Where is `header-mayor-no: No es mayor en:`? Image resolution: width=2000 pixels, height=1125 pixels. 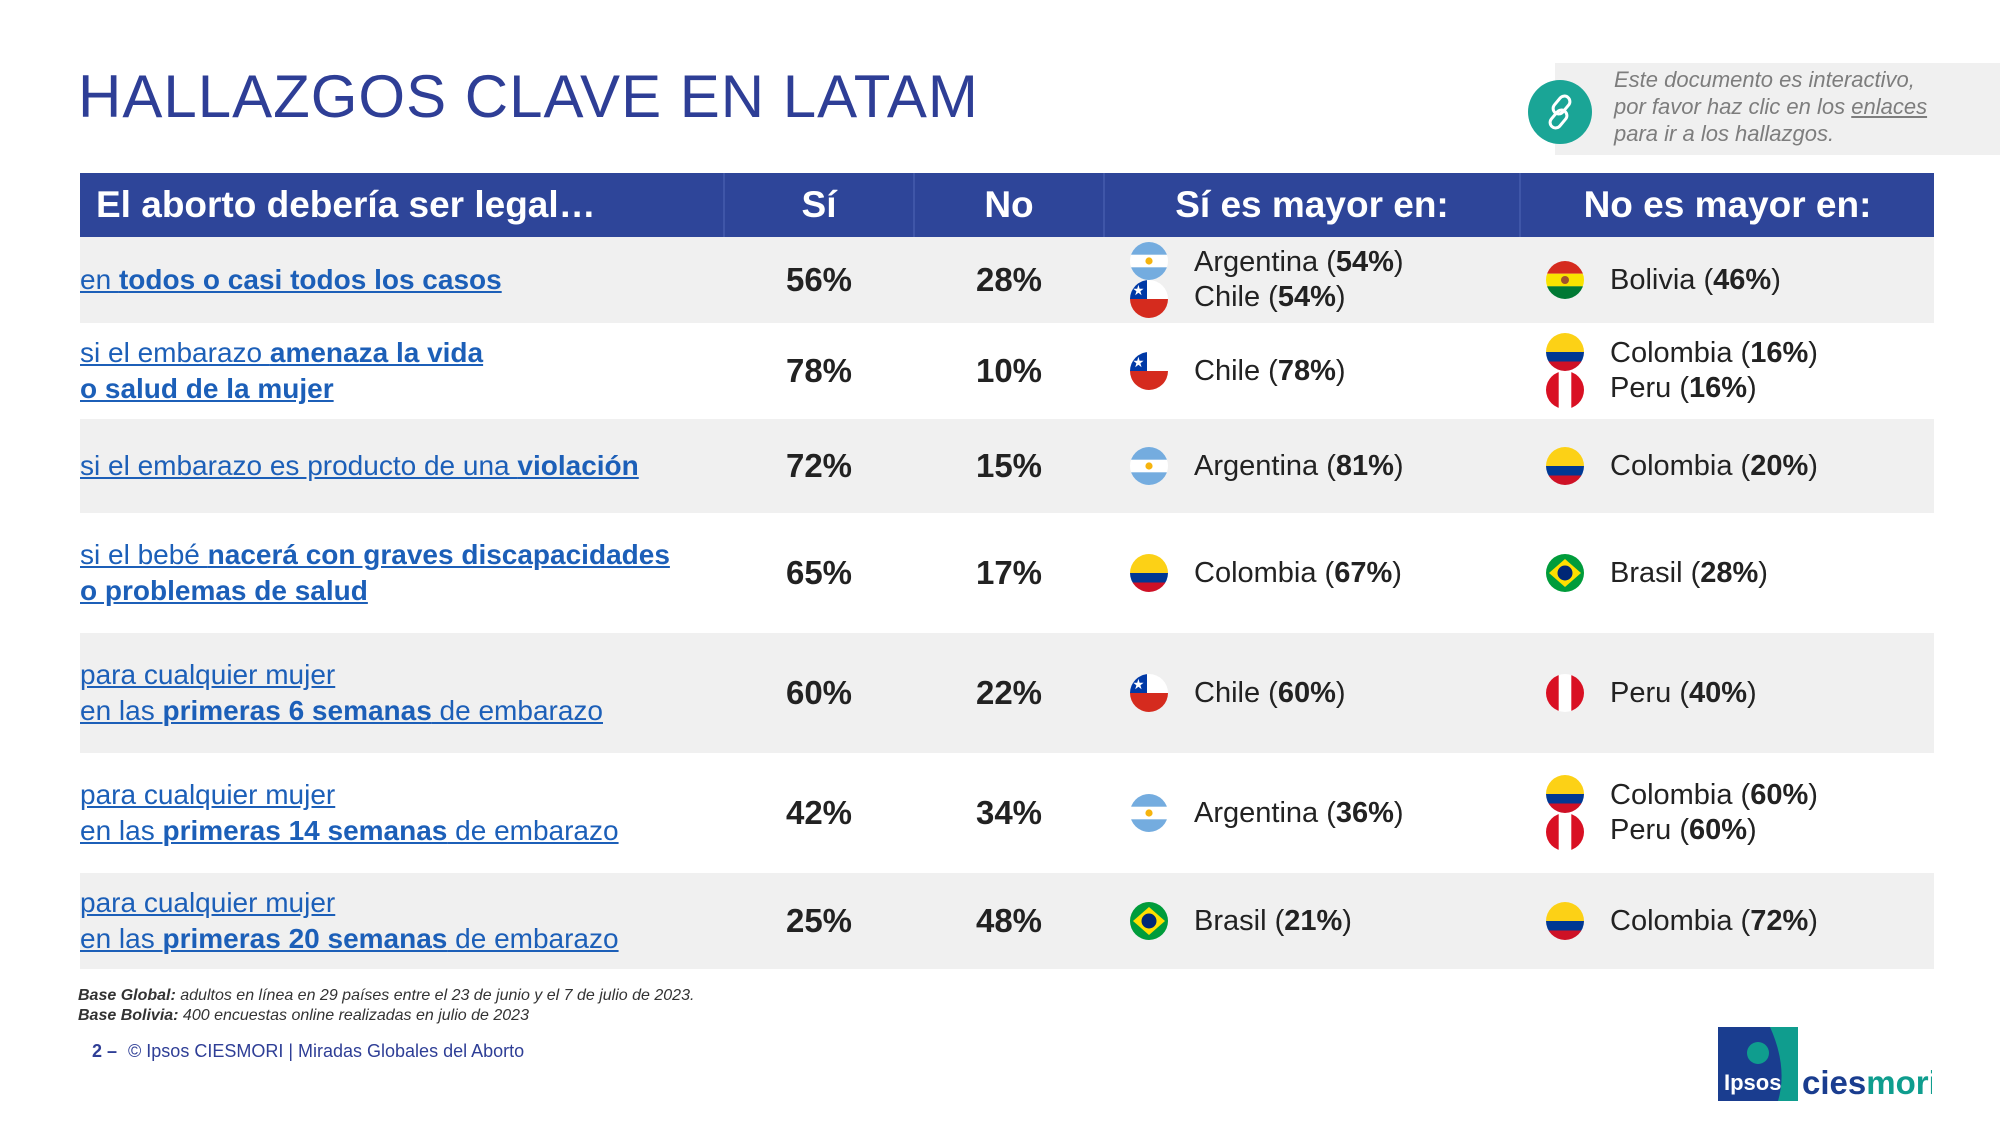
header-mayor-no: No es mayor en: is located at coordinates (1727, 205).